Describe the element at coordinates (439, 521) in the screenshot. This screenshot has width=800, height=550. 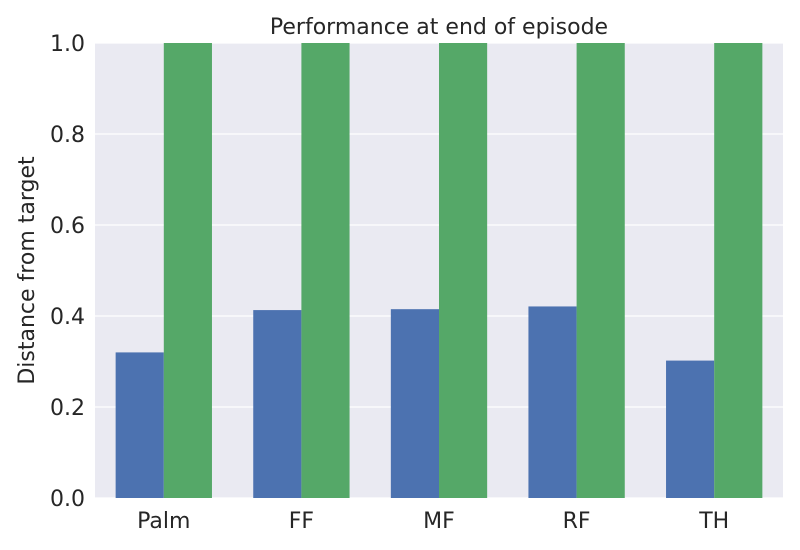
I see `x-tick-label: MF` at that location.